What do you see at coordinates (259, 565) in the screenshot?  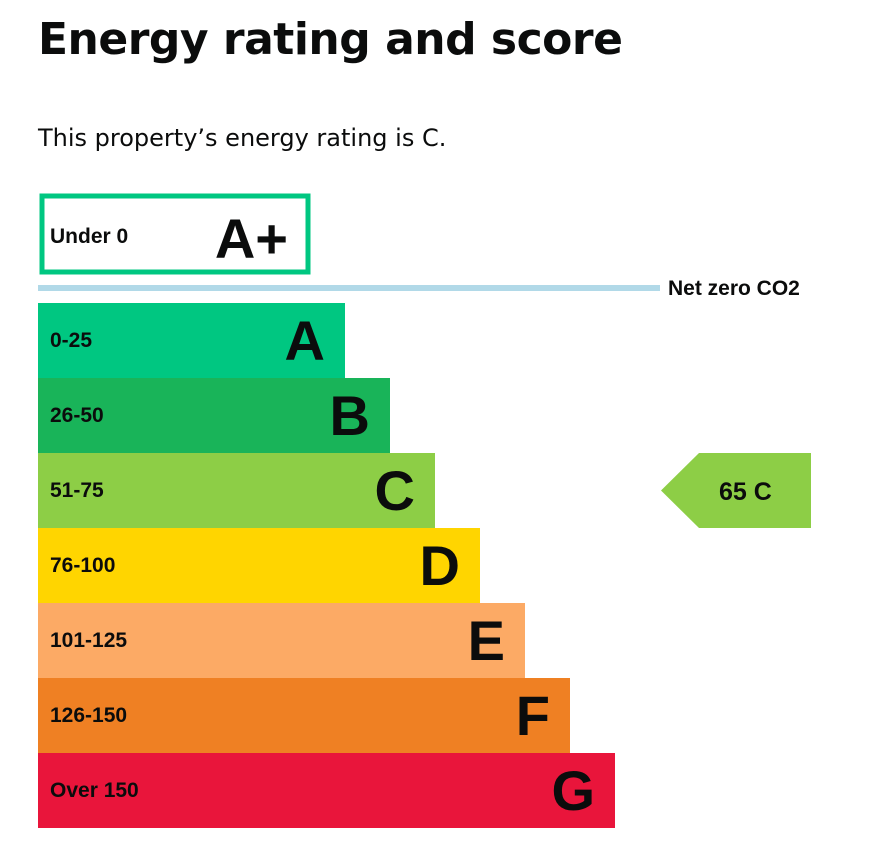 I see `band-d-bar` at bounding box center [259, 565].